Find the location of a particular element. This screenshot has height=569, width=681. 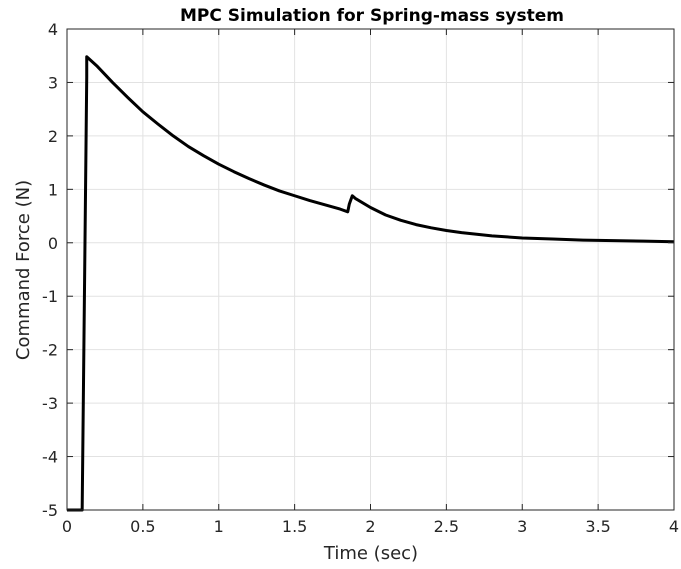

y-tick-label: 3 is located at coordinates (53, 82).